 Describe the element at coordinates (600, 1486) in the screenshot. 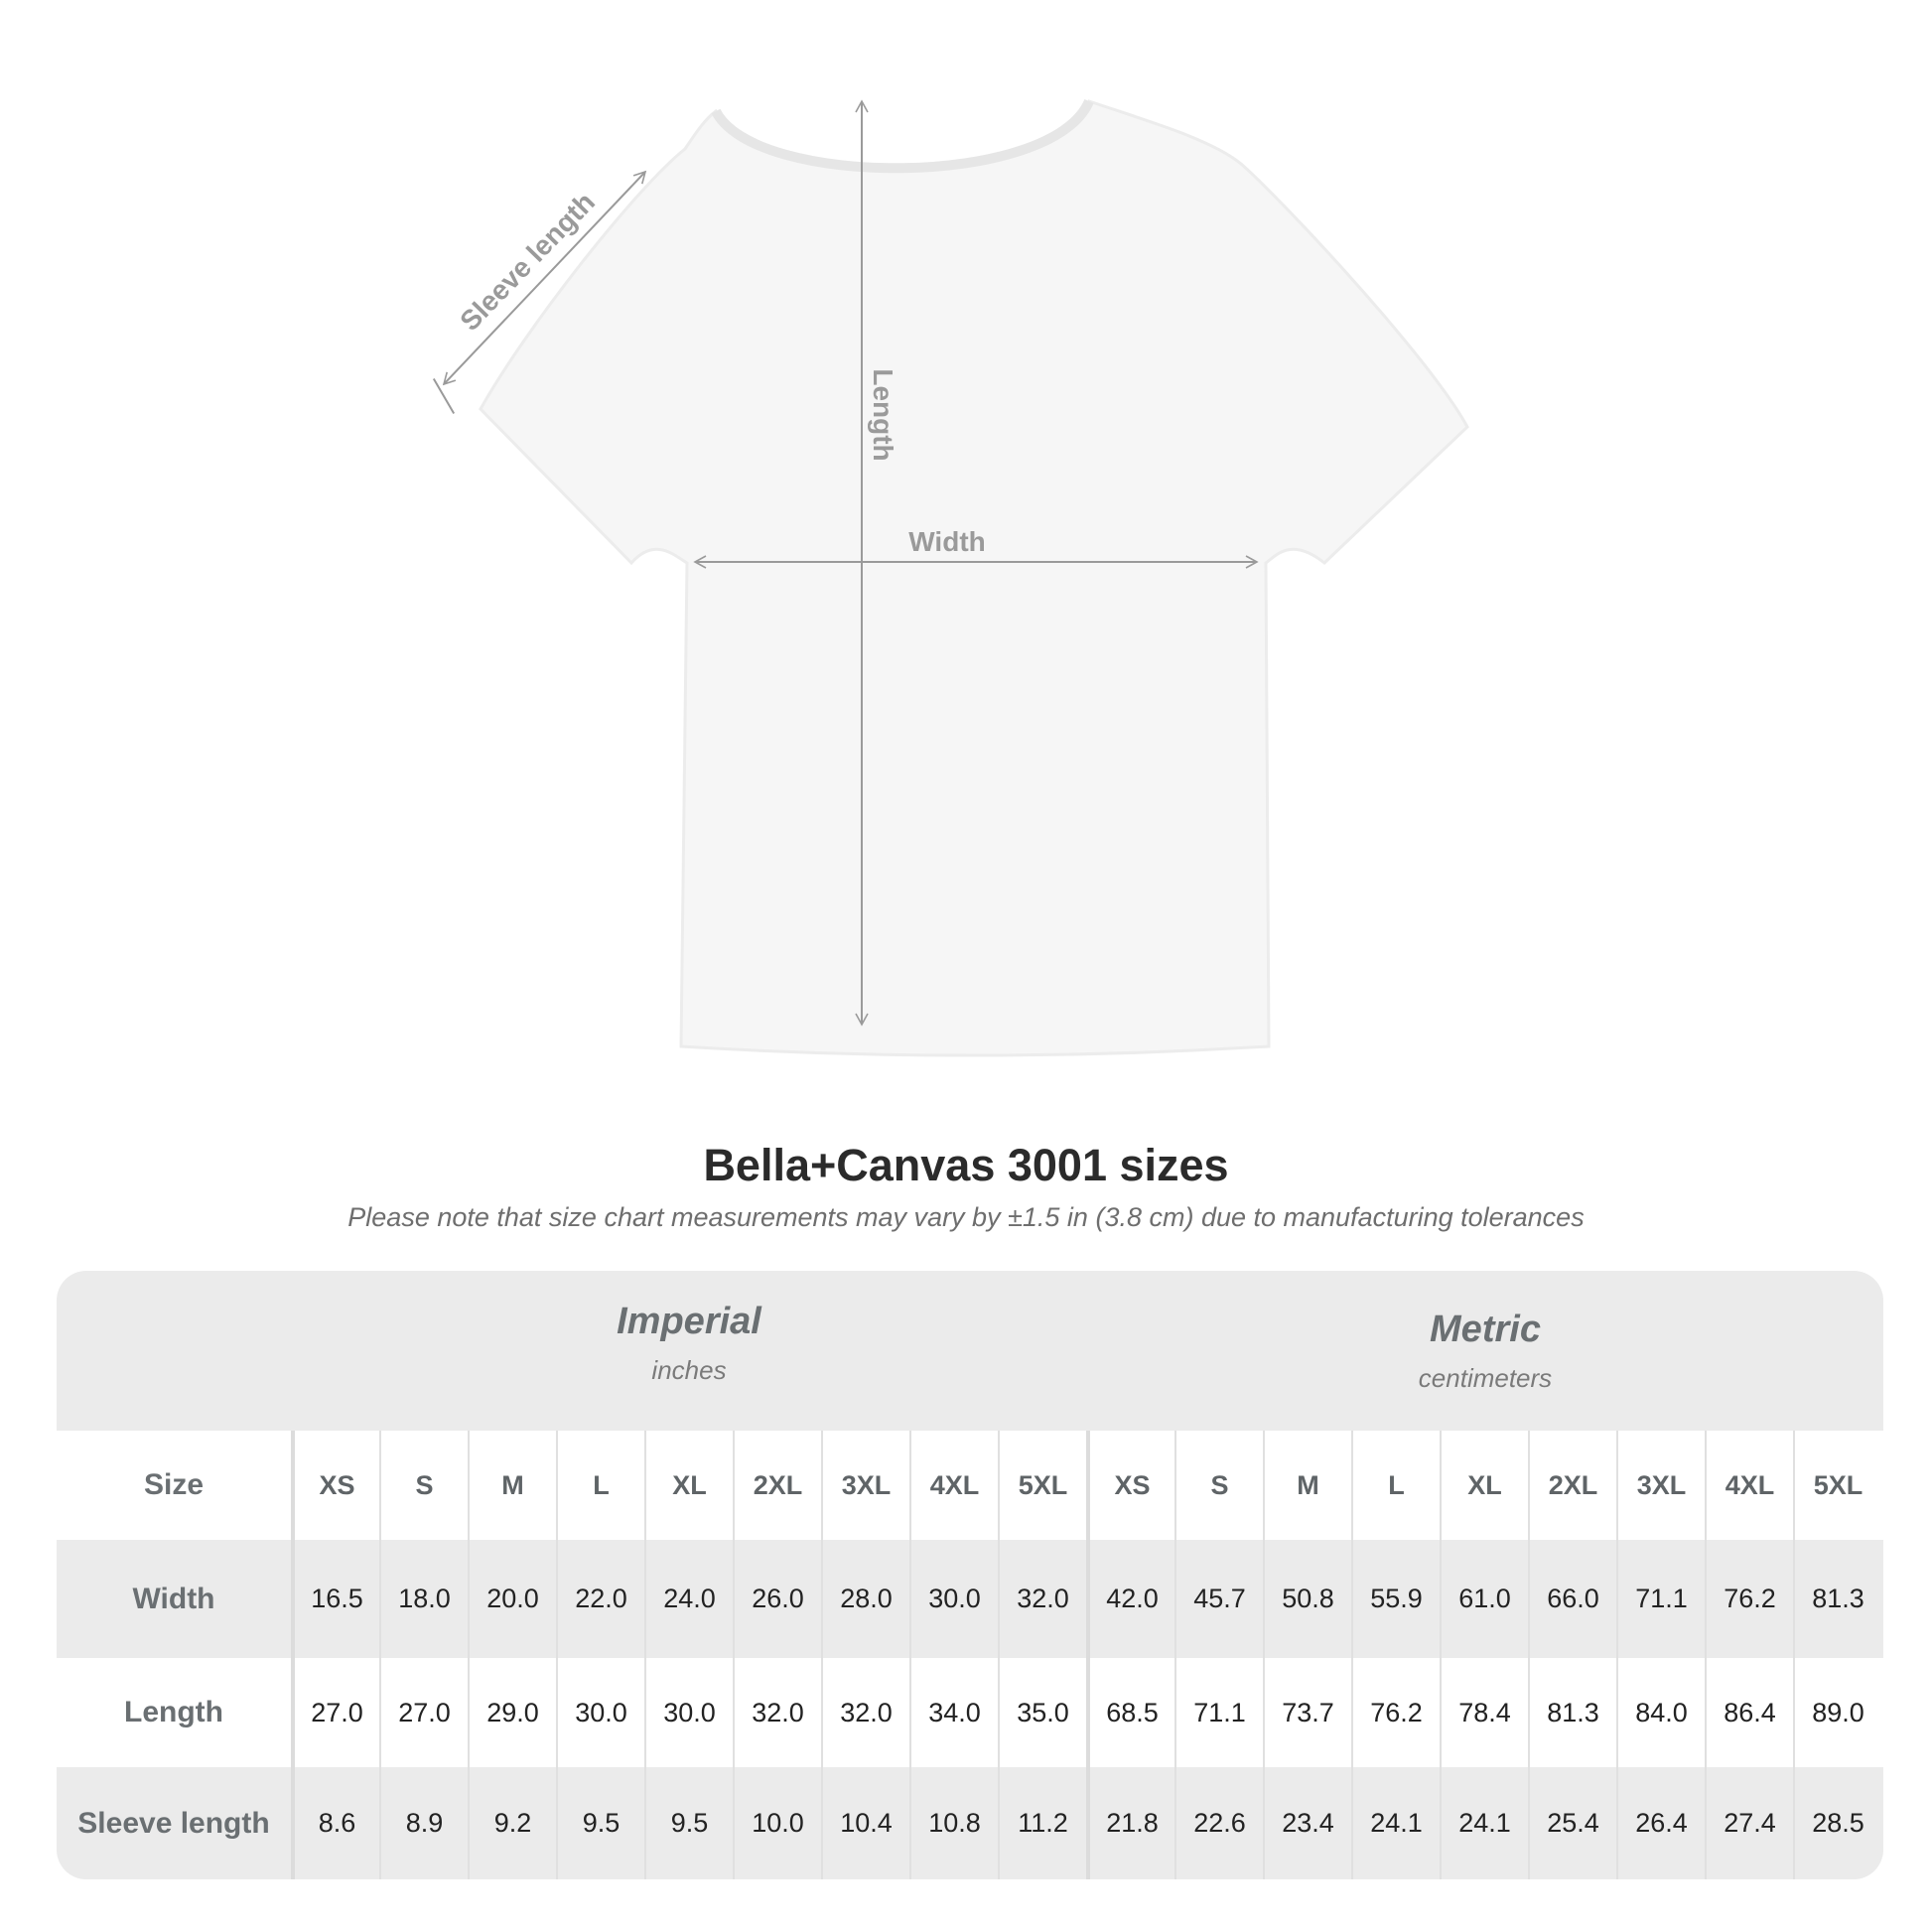

I see `imperial-size-L: L` at that location.